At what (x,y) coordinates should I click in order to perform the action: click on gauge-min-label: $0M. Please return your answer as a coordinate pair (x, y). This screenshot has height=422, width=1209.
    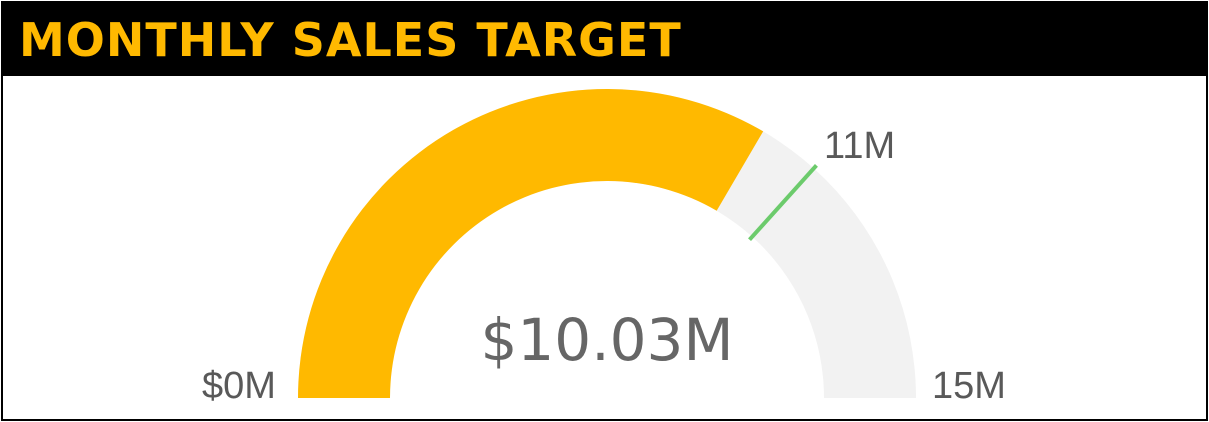
    Looking at the image, I should click on (239, 386).